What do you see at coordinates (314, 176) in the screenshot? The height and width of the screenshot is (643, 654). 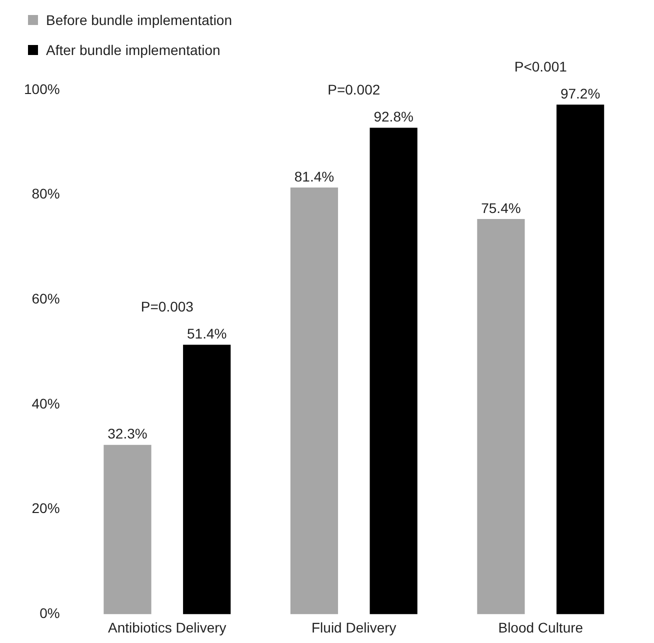 I see `data-label: 81.4%` at bounding box center [314, 176].